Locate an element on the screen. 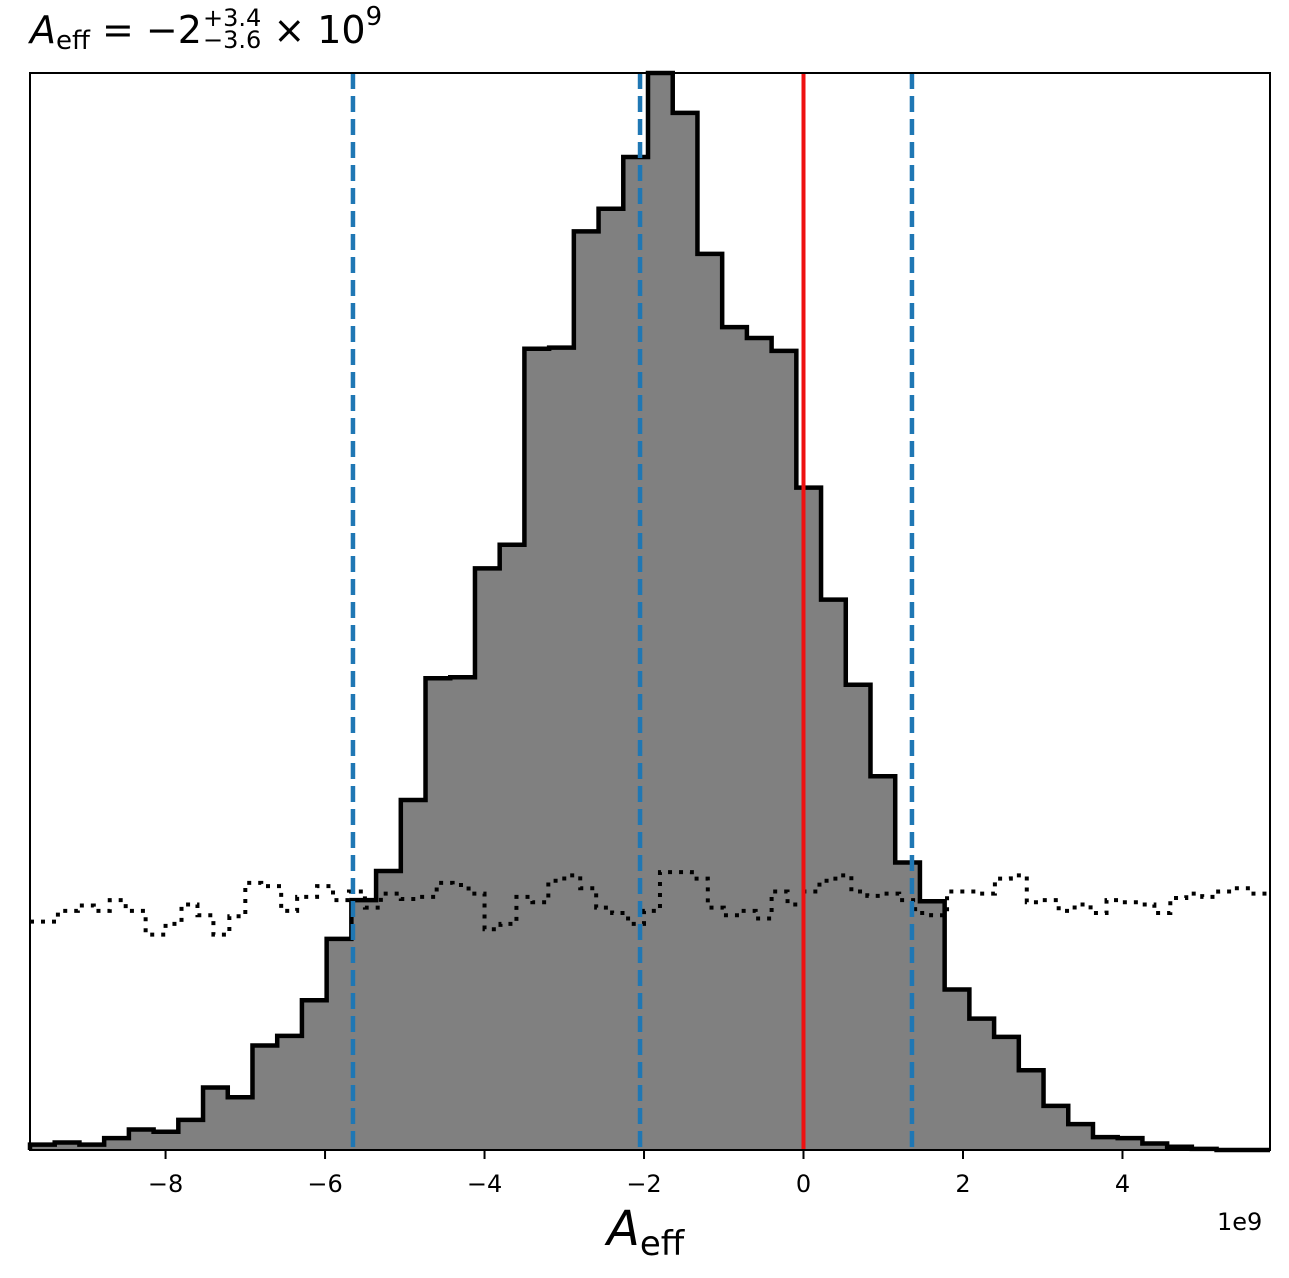 This screenshot has width=1289, height=1278. title-lower-error: −3.6 is located at coordinates (232, 39).